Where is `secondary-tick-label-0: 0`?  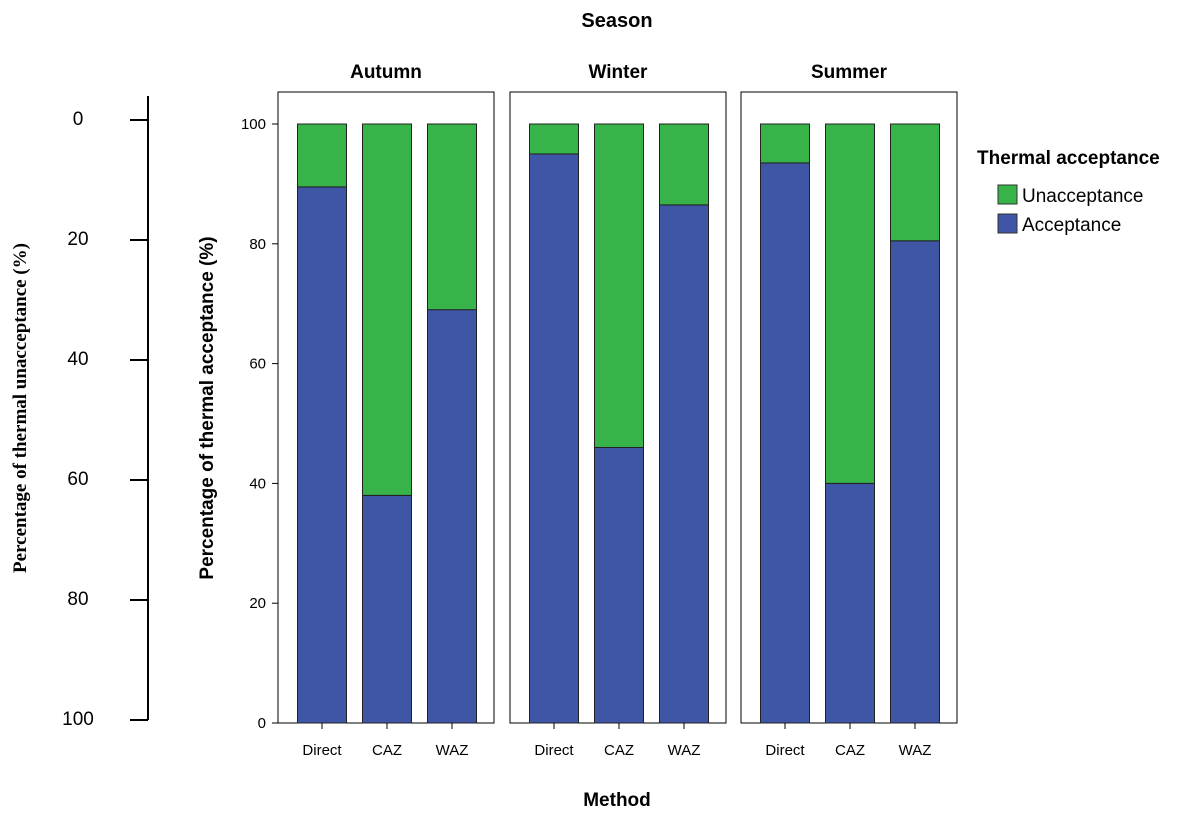
secondary-tick-label-0: 0 is located at coordinates (78, 119).